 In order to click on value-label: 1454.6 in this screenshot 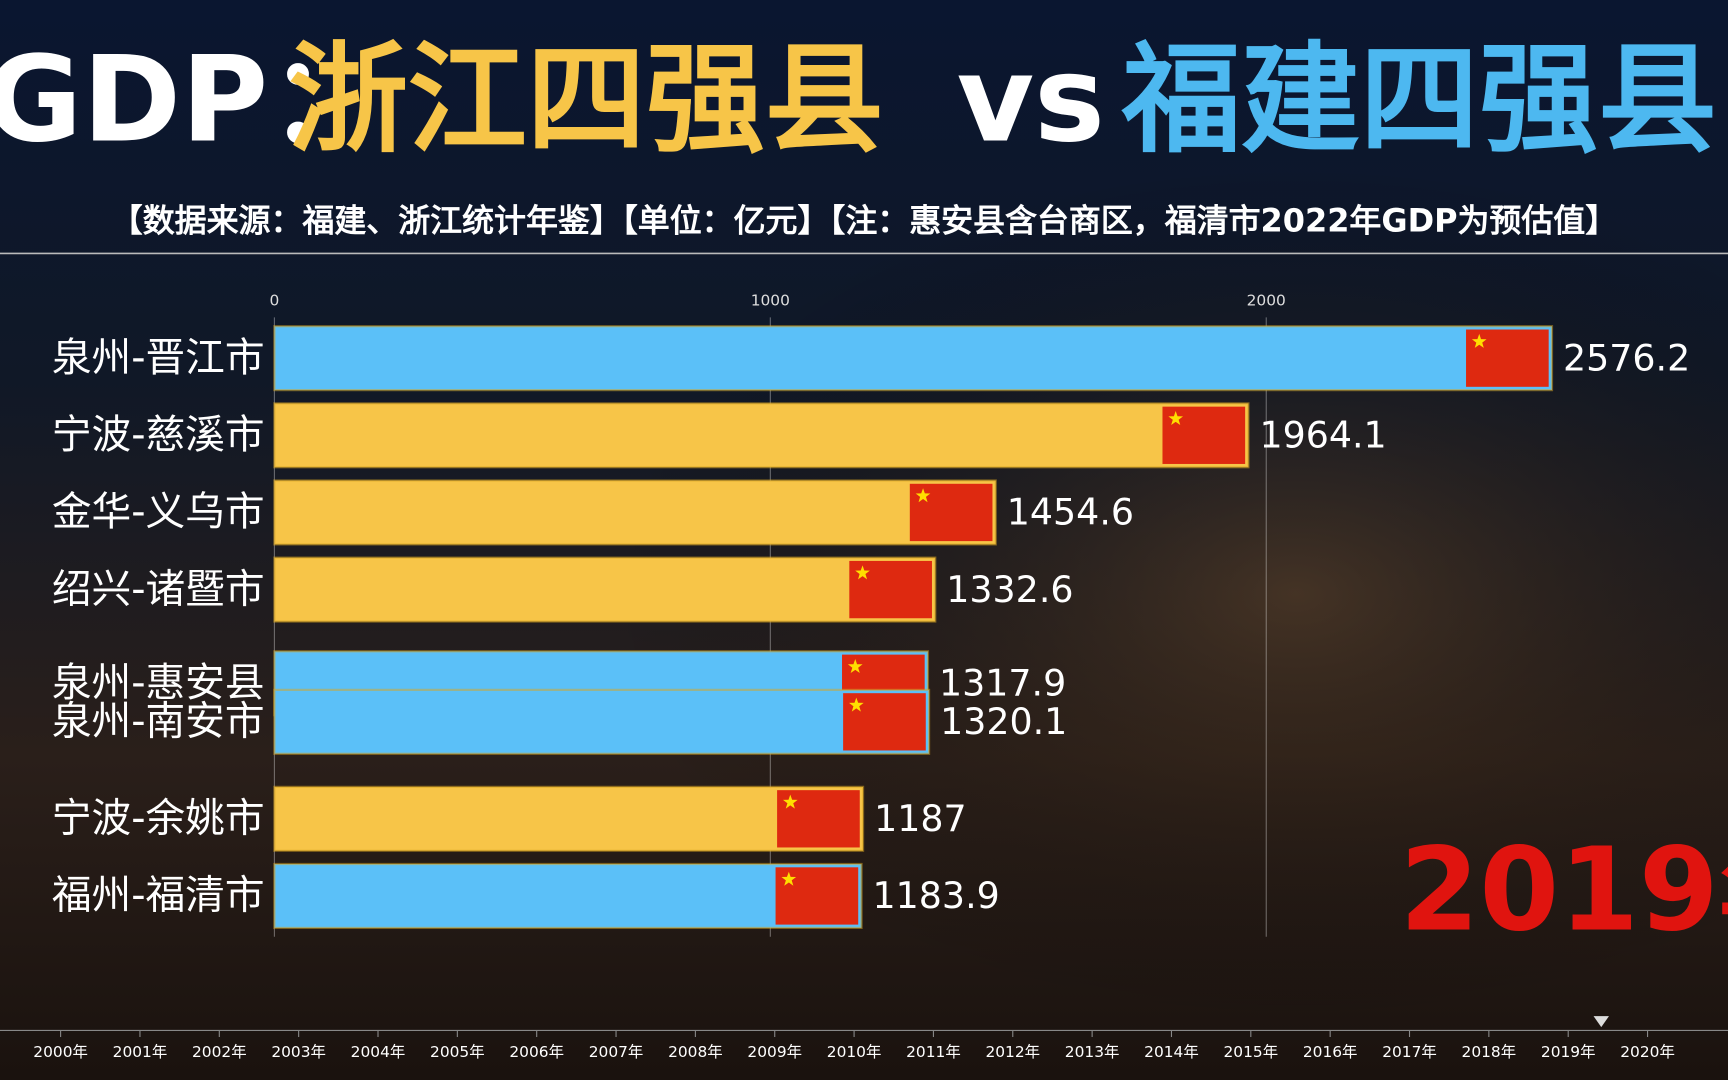, I will do `click(1070, 512)`.